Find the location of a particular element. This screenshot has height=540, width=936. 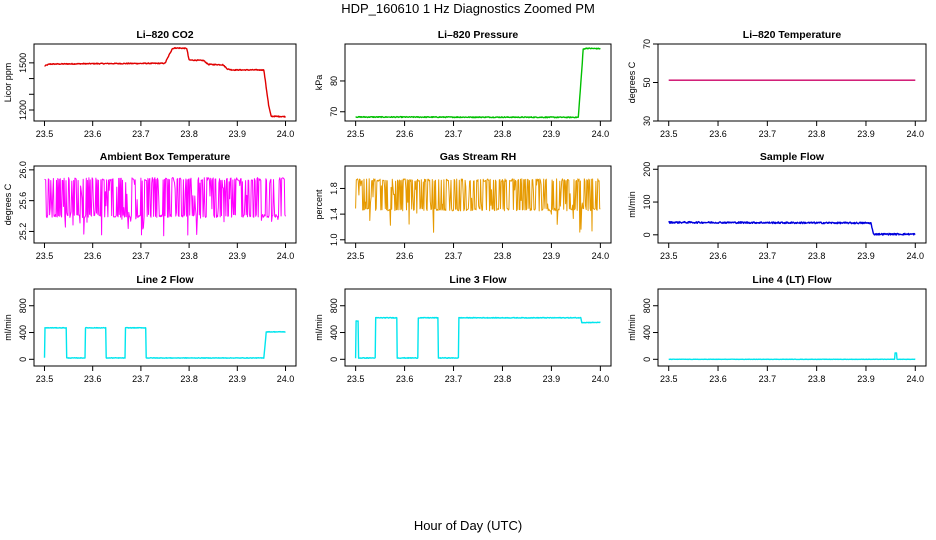

panel-title: Line 2 Flow is located at coordinates (165, 280).